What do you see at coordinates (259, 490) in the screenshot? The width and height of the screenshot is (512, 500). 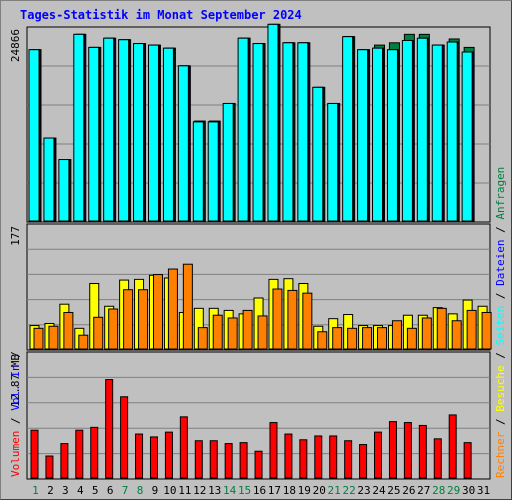 I see `x-tick-label-day-16: 16` at bounding box center [259, 490].